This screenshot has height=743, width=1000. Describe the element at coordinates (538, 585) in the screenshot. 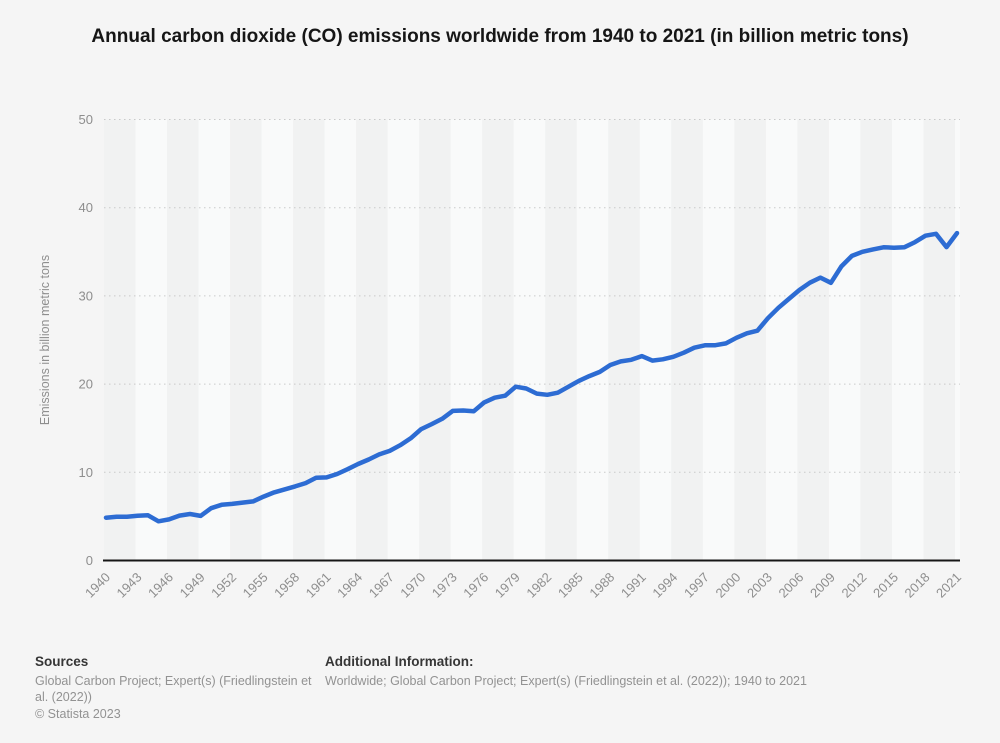

I see `x-tick-label: 1982` at that location.